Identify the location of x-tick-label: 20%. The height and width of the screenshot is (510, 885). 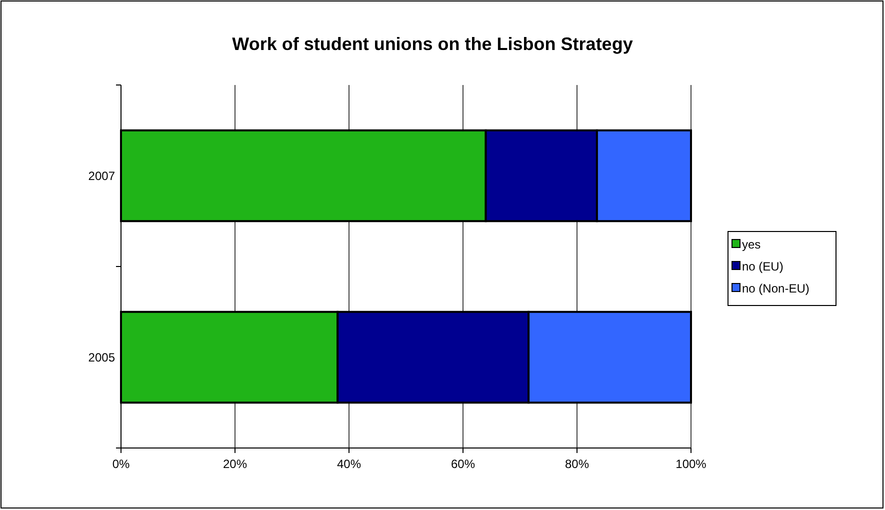
(235, 464).